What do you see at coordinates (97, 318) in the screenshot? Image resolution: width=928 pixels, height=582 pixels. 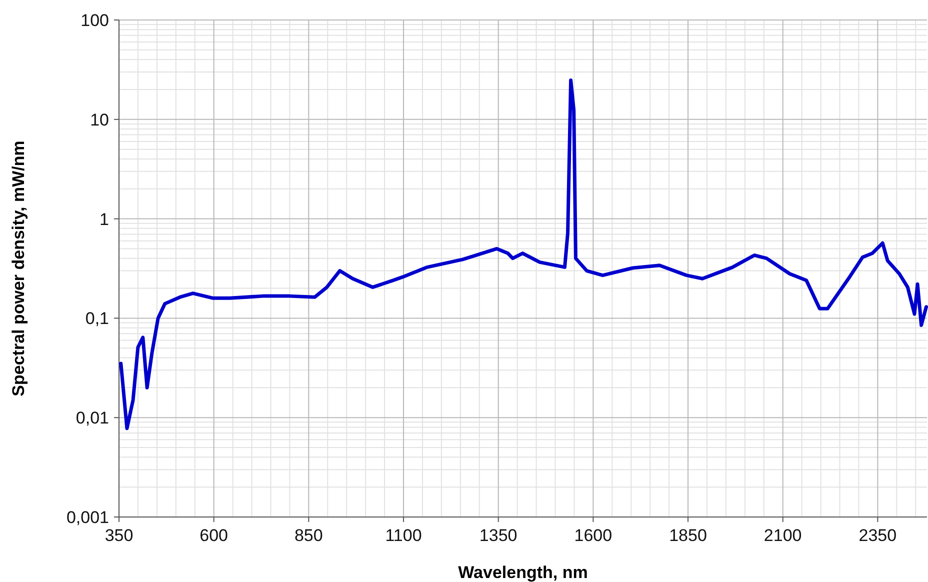 I see `y-tick-label: 0,1` at bounding box center [97, 318].